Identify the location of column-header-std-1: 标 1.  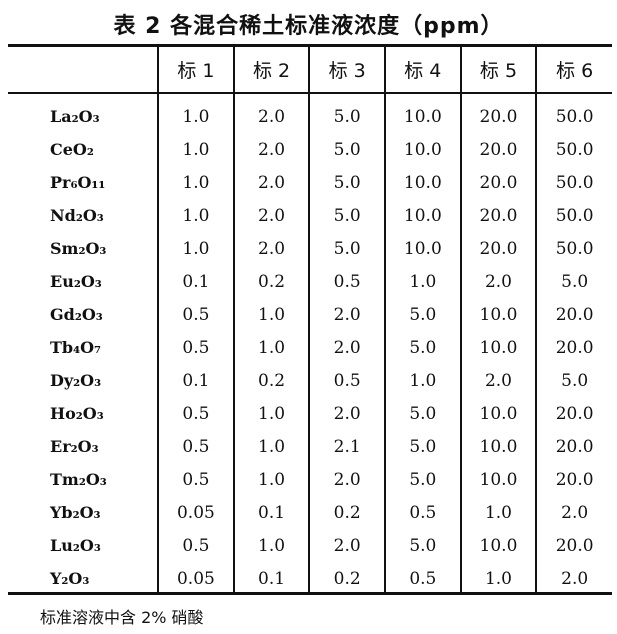
(195, 69).